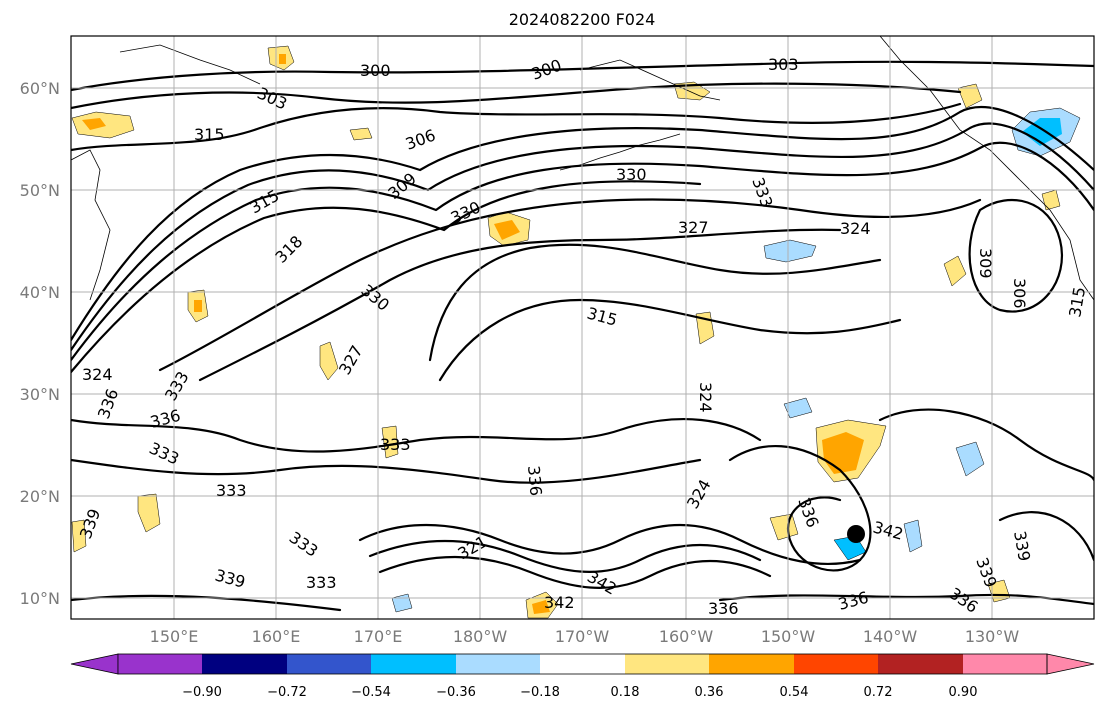  I want to click on colorbar-tick-label: −0.54, so click(371, 692).